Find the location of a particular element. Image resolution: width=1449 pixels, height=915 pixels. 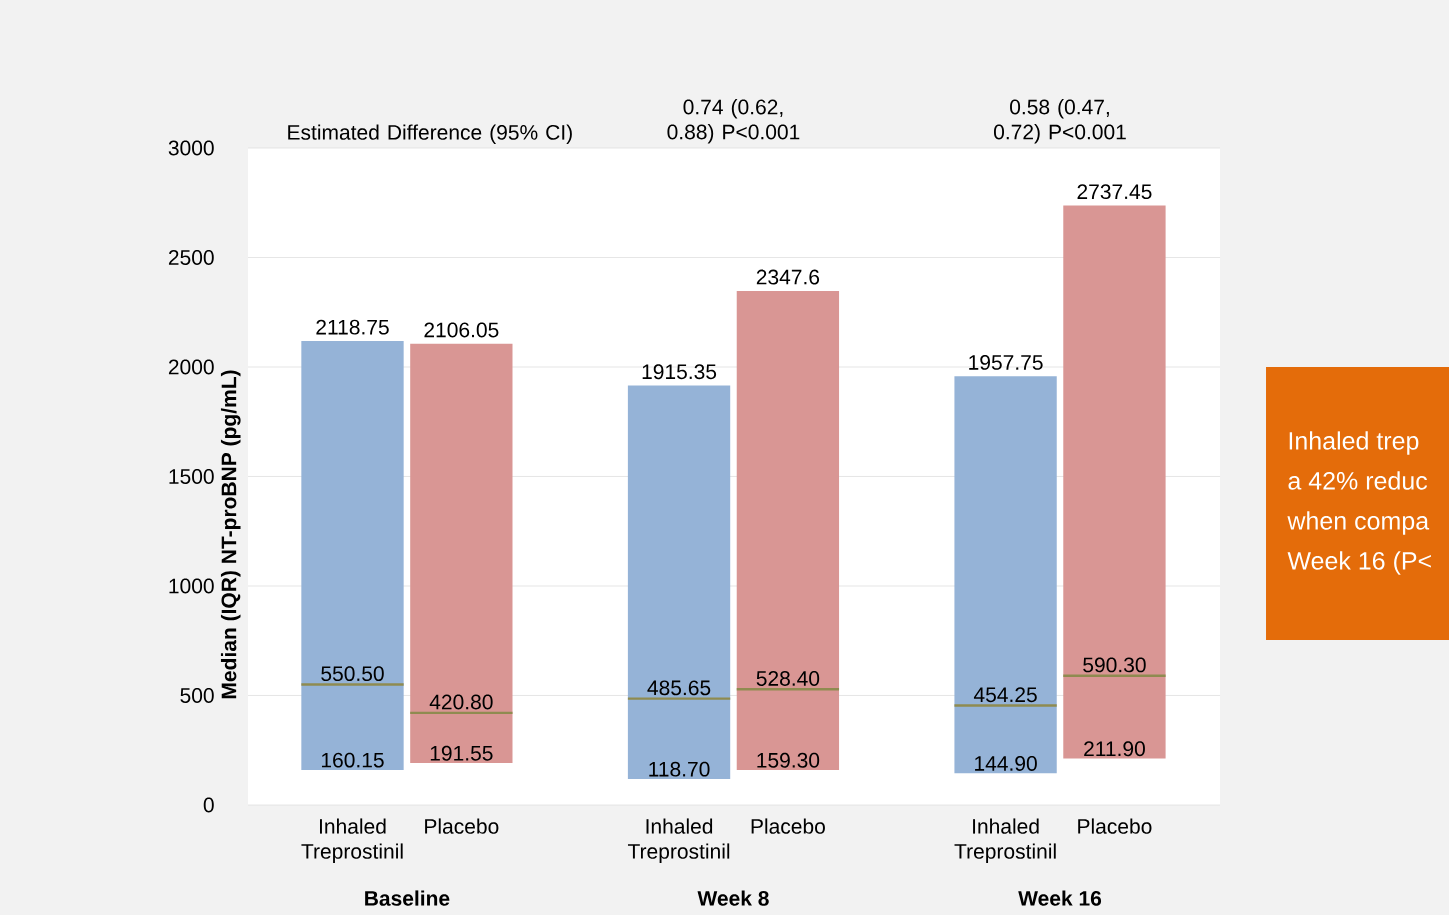

y-tick-label: 2500 is located at coordinates (191, 257).